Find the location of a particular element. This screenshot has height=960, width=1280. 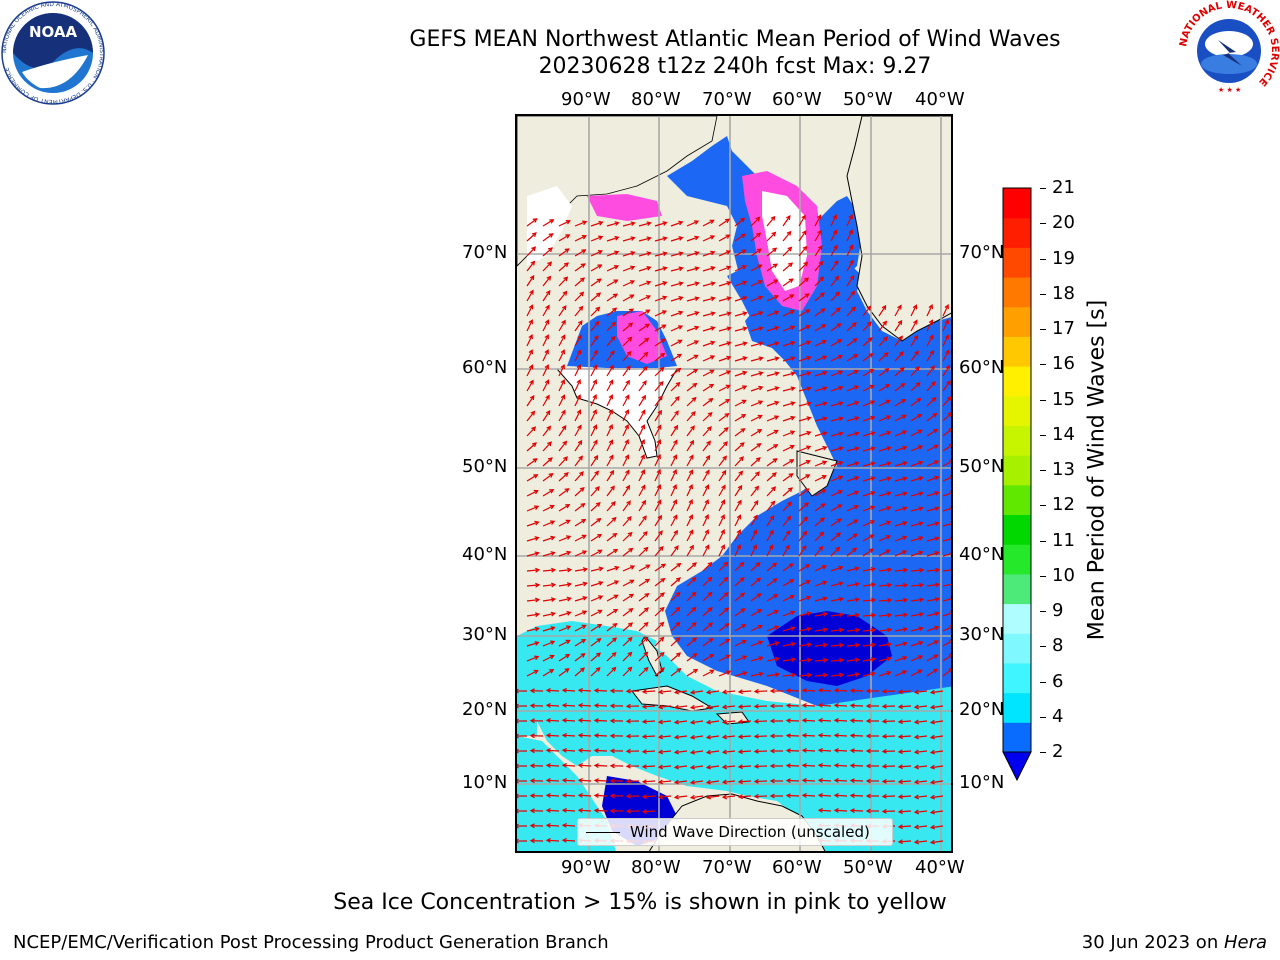

lat-label-left-70n: 70°N is located at coordinates (485, 252).